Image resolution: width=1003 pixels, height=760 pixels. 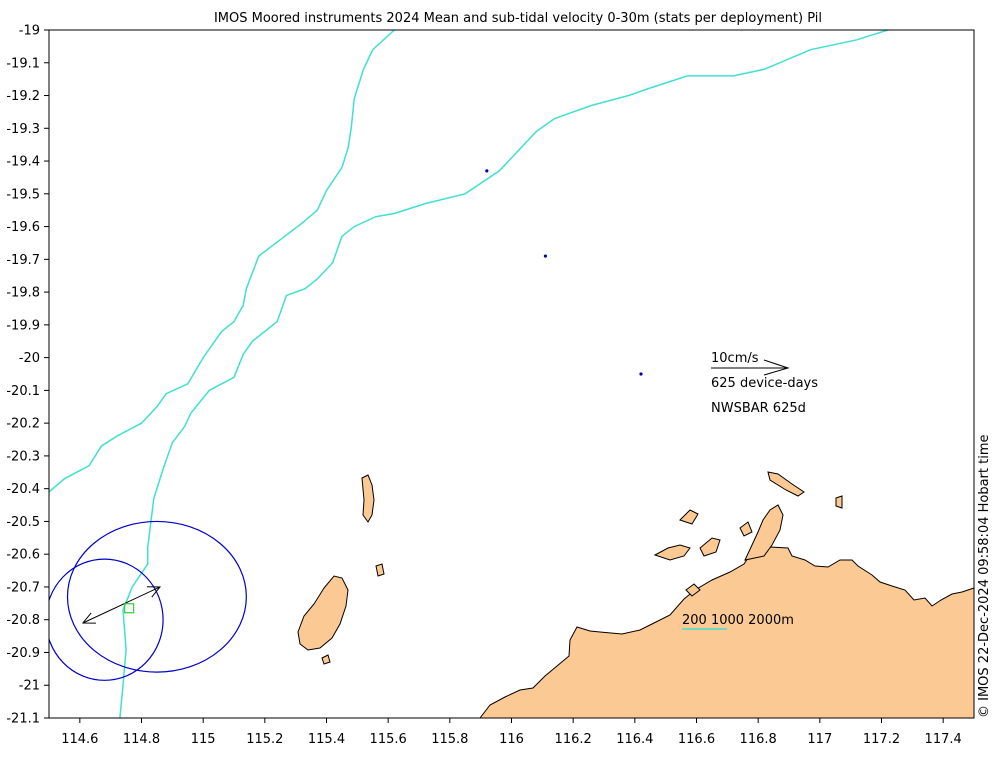 What do you see at coordinates (776, 367) in the screenshot?
I see `scale-arrow-head` at bounding box center [776, 367].